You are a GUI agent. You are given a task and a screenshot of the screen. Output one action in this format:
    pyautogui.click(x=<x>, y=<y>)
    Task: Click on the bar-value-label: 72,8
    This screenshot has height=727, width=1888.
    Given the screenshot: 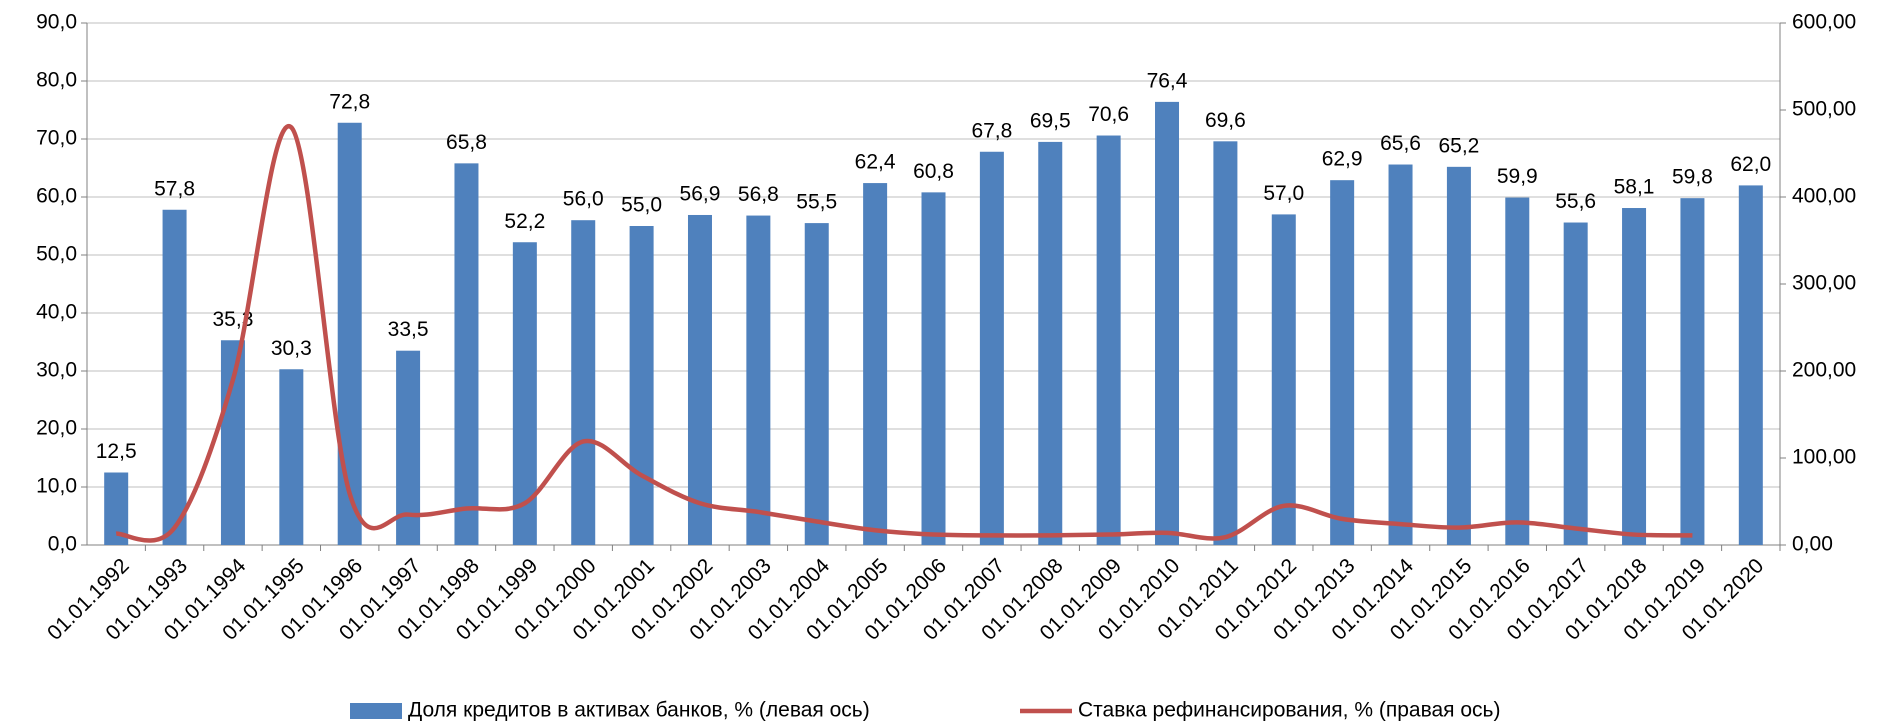 What is the action you would take?
    pyautogui.click(x=349, y=101)
    